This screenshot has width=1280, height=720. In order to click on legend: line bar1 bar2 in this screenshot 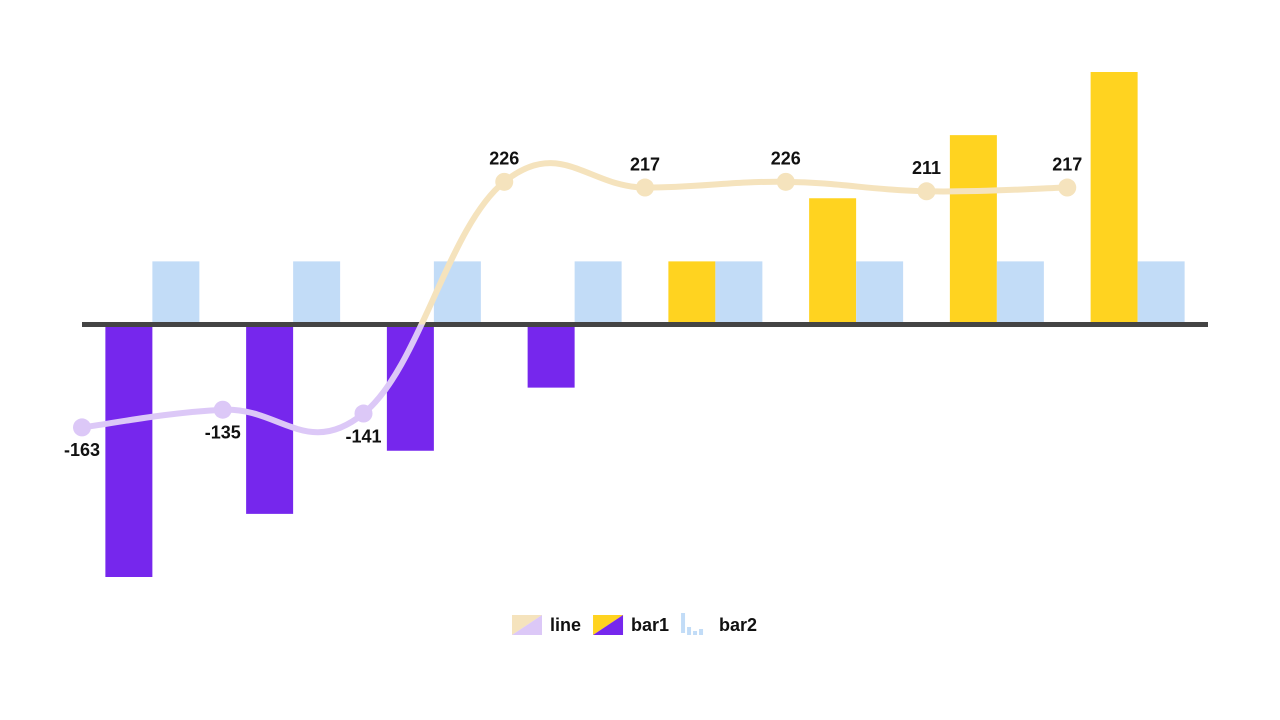, I will do `click(634, 624)`.